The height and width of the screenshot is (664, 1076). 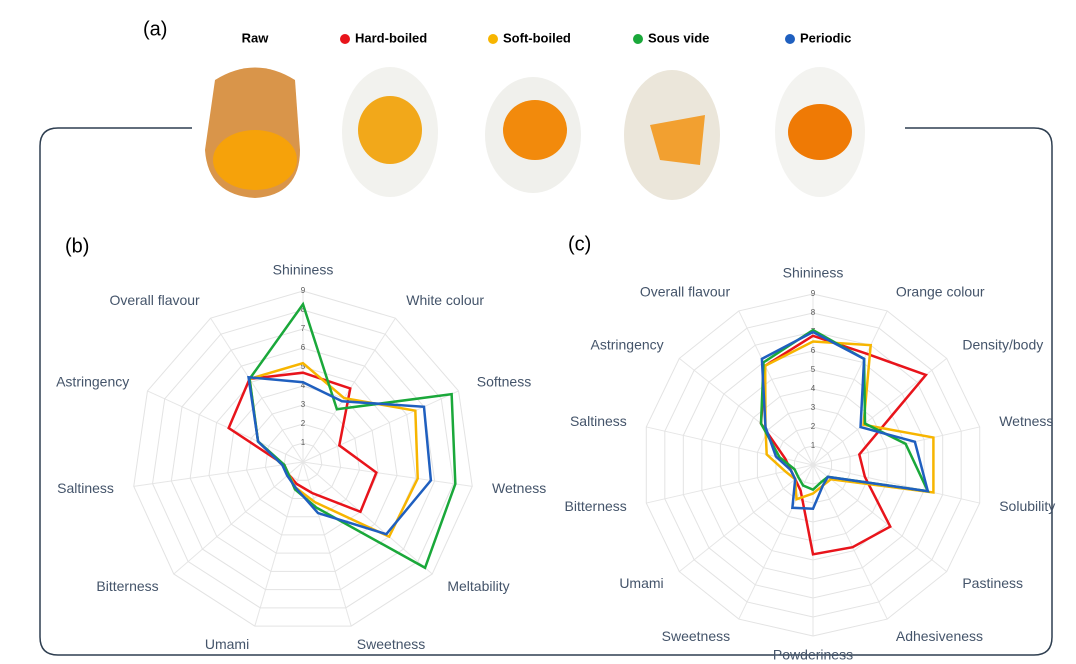 What do you see at coordinates (1027, 506) in the screenshot?
I see `axis-label: Solubility` at bounding box center [1027, 506].